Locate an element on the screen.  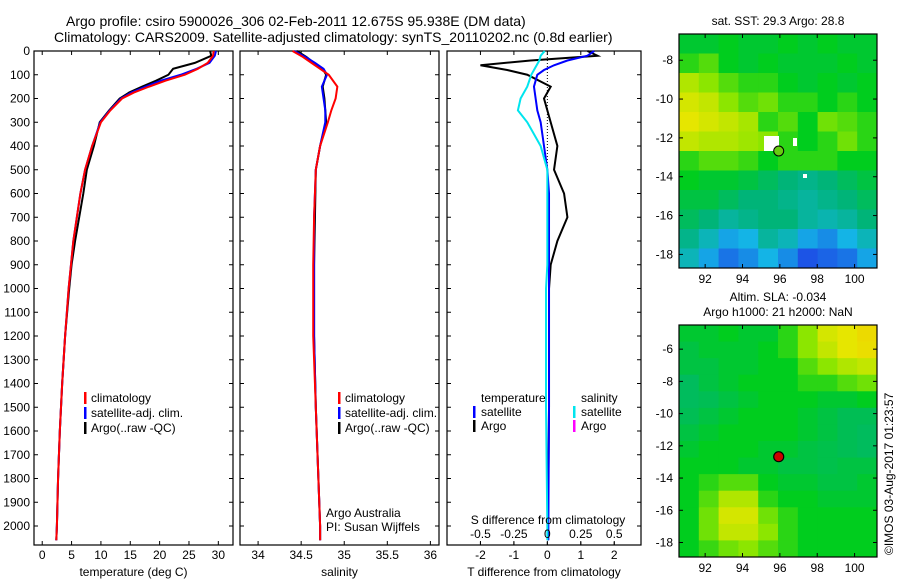
legend-label: satellite is located at coordinates (601, 412).